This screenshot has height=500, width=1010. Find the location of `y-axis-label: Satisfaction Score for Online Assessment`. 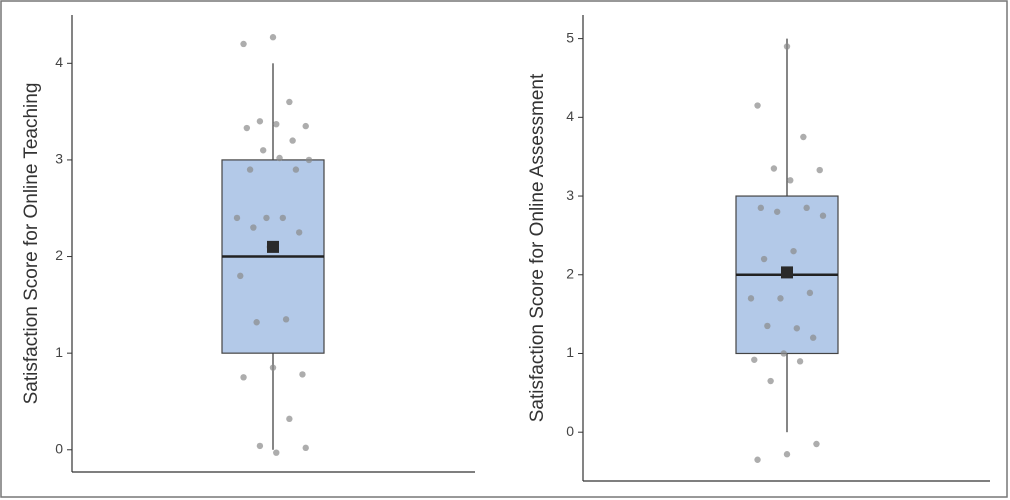

y-axis-label: Satisfaction Score for Online Assessment is located at coordinates (537, 247).